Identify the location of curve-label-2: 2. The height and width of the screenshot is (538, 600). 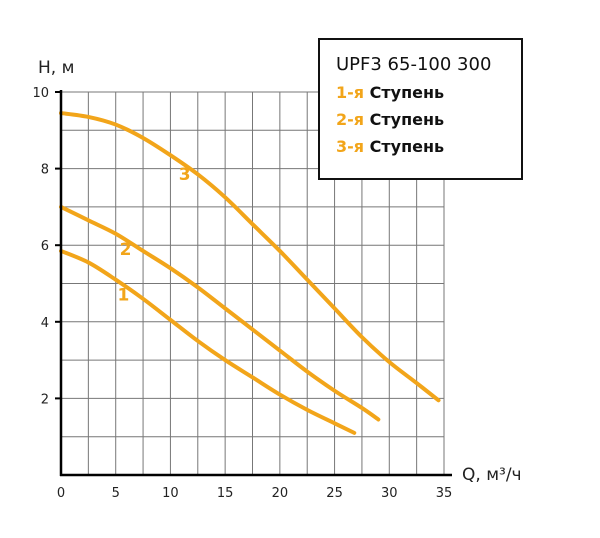
(126, 250).